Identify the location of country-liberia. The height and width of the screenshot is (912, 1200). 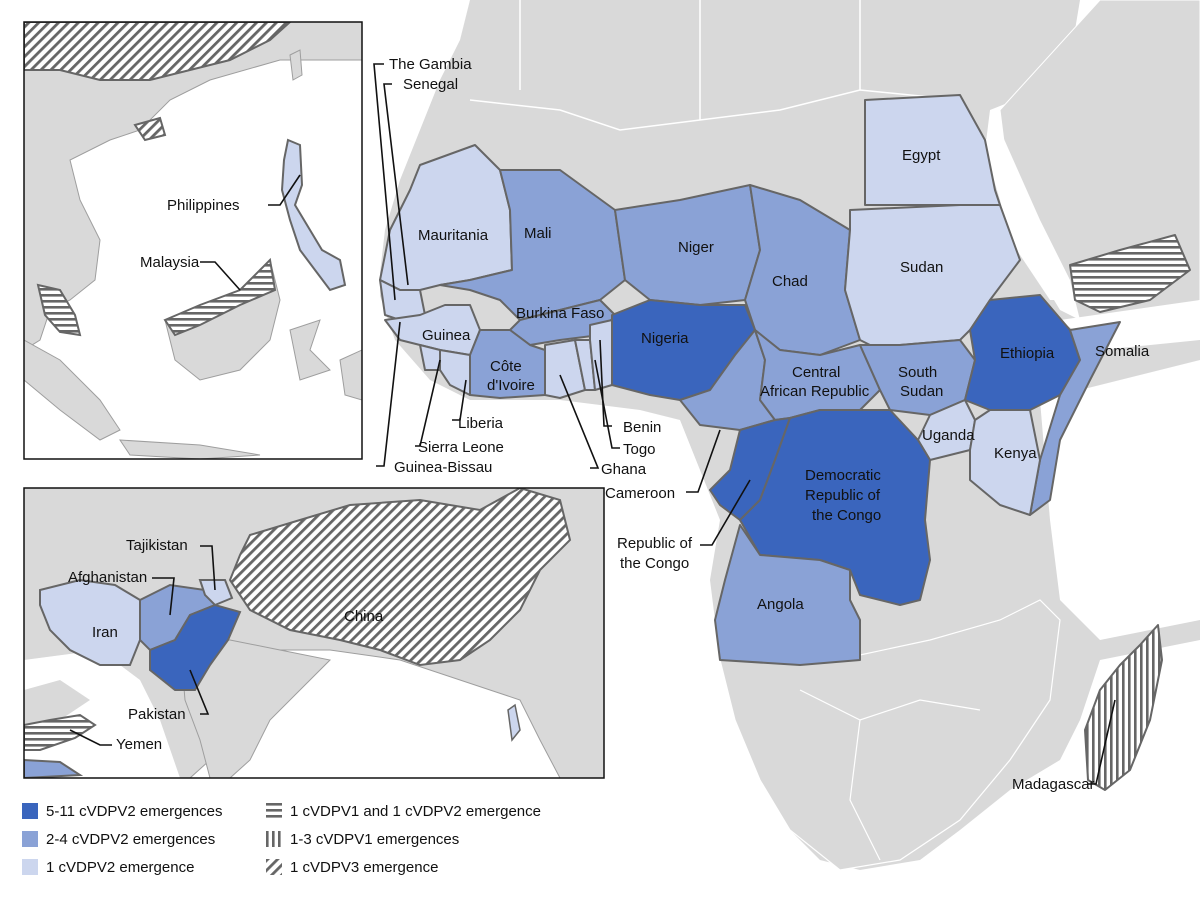
(455, 372).